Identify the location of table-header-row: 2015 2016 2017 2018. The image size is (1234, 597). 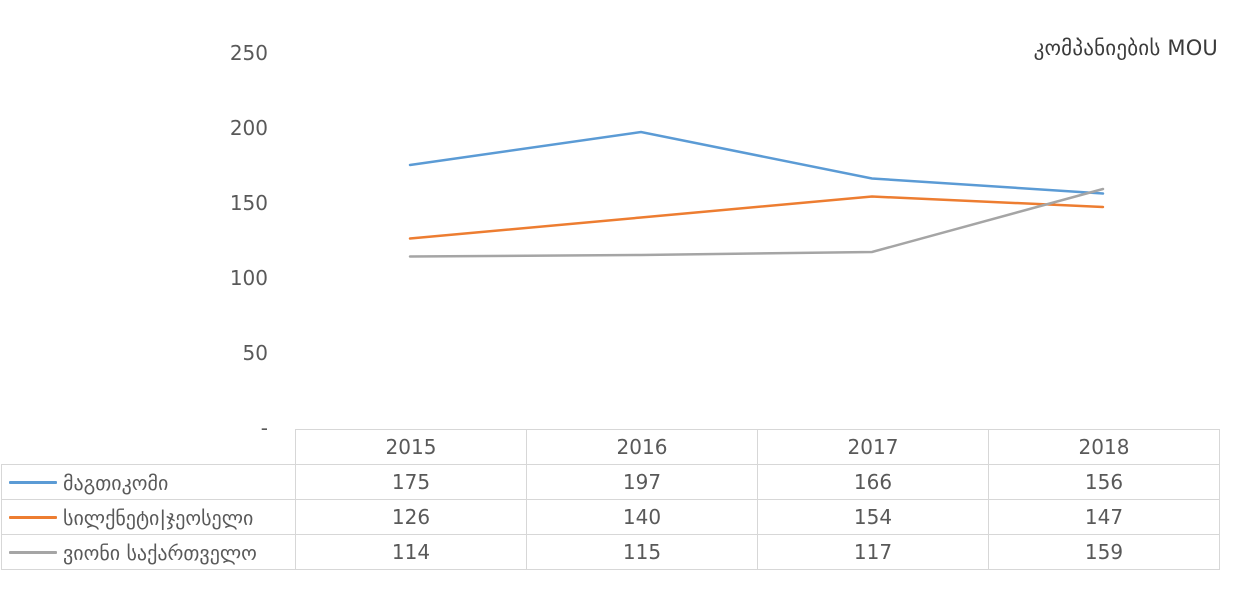
(611, 447).